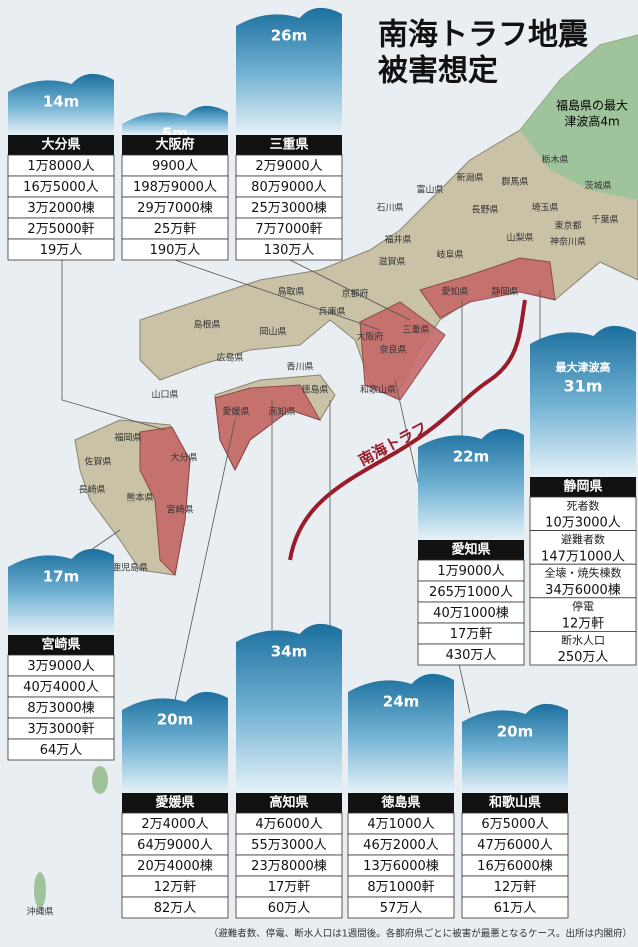 The height and width of the screenshot is (947, 638). Describe the element at coordinates (449, 255) in the screenshot. I see `map-label: 岐阜県` at that location.